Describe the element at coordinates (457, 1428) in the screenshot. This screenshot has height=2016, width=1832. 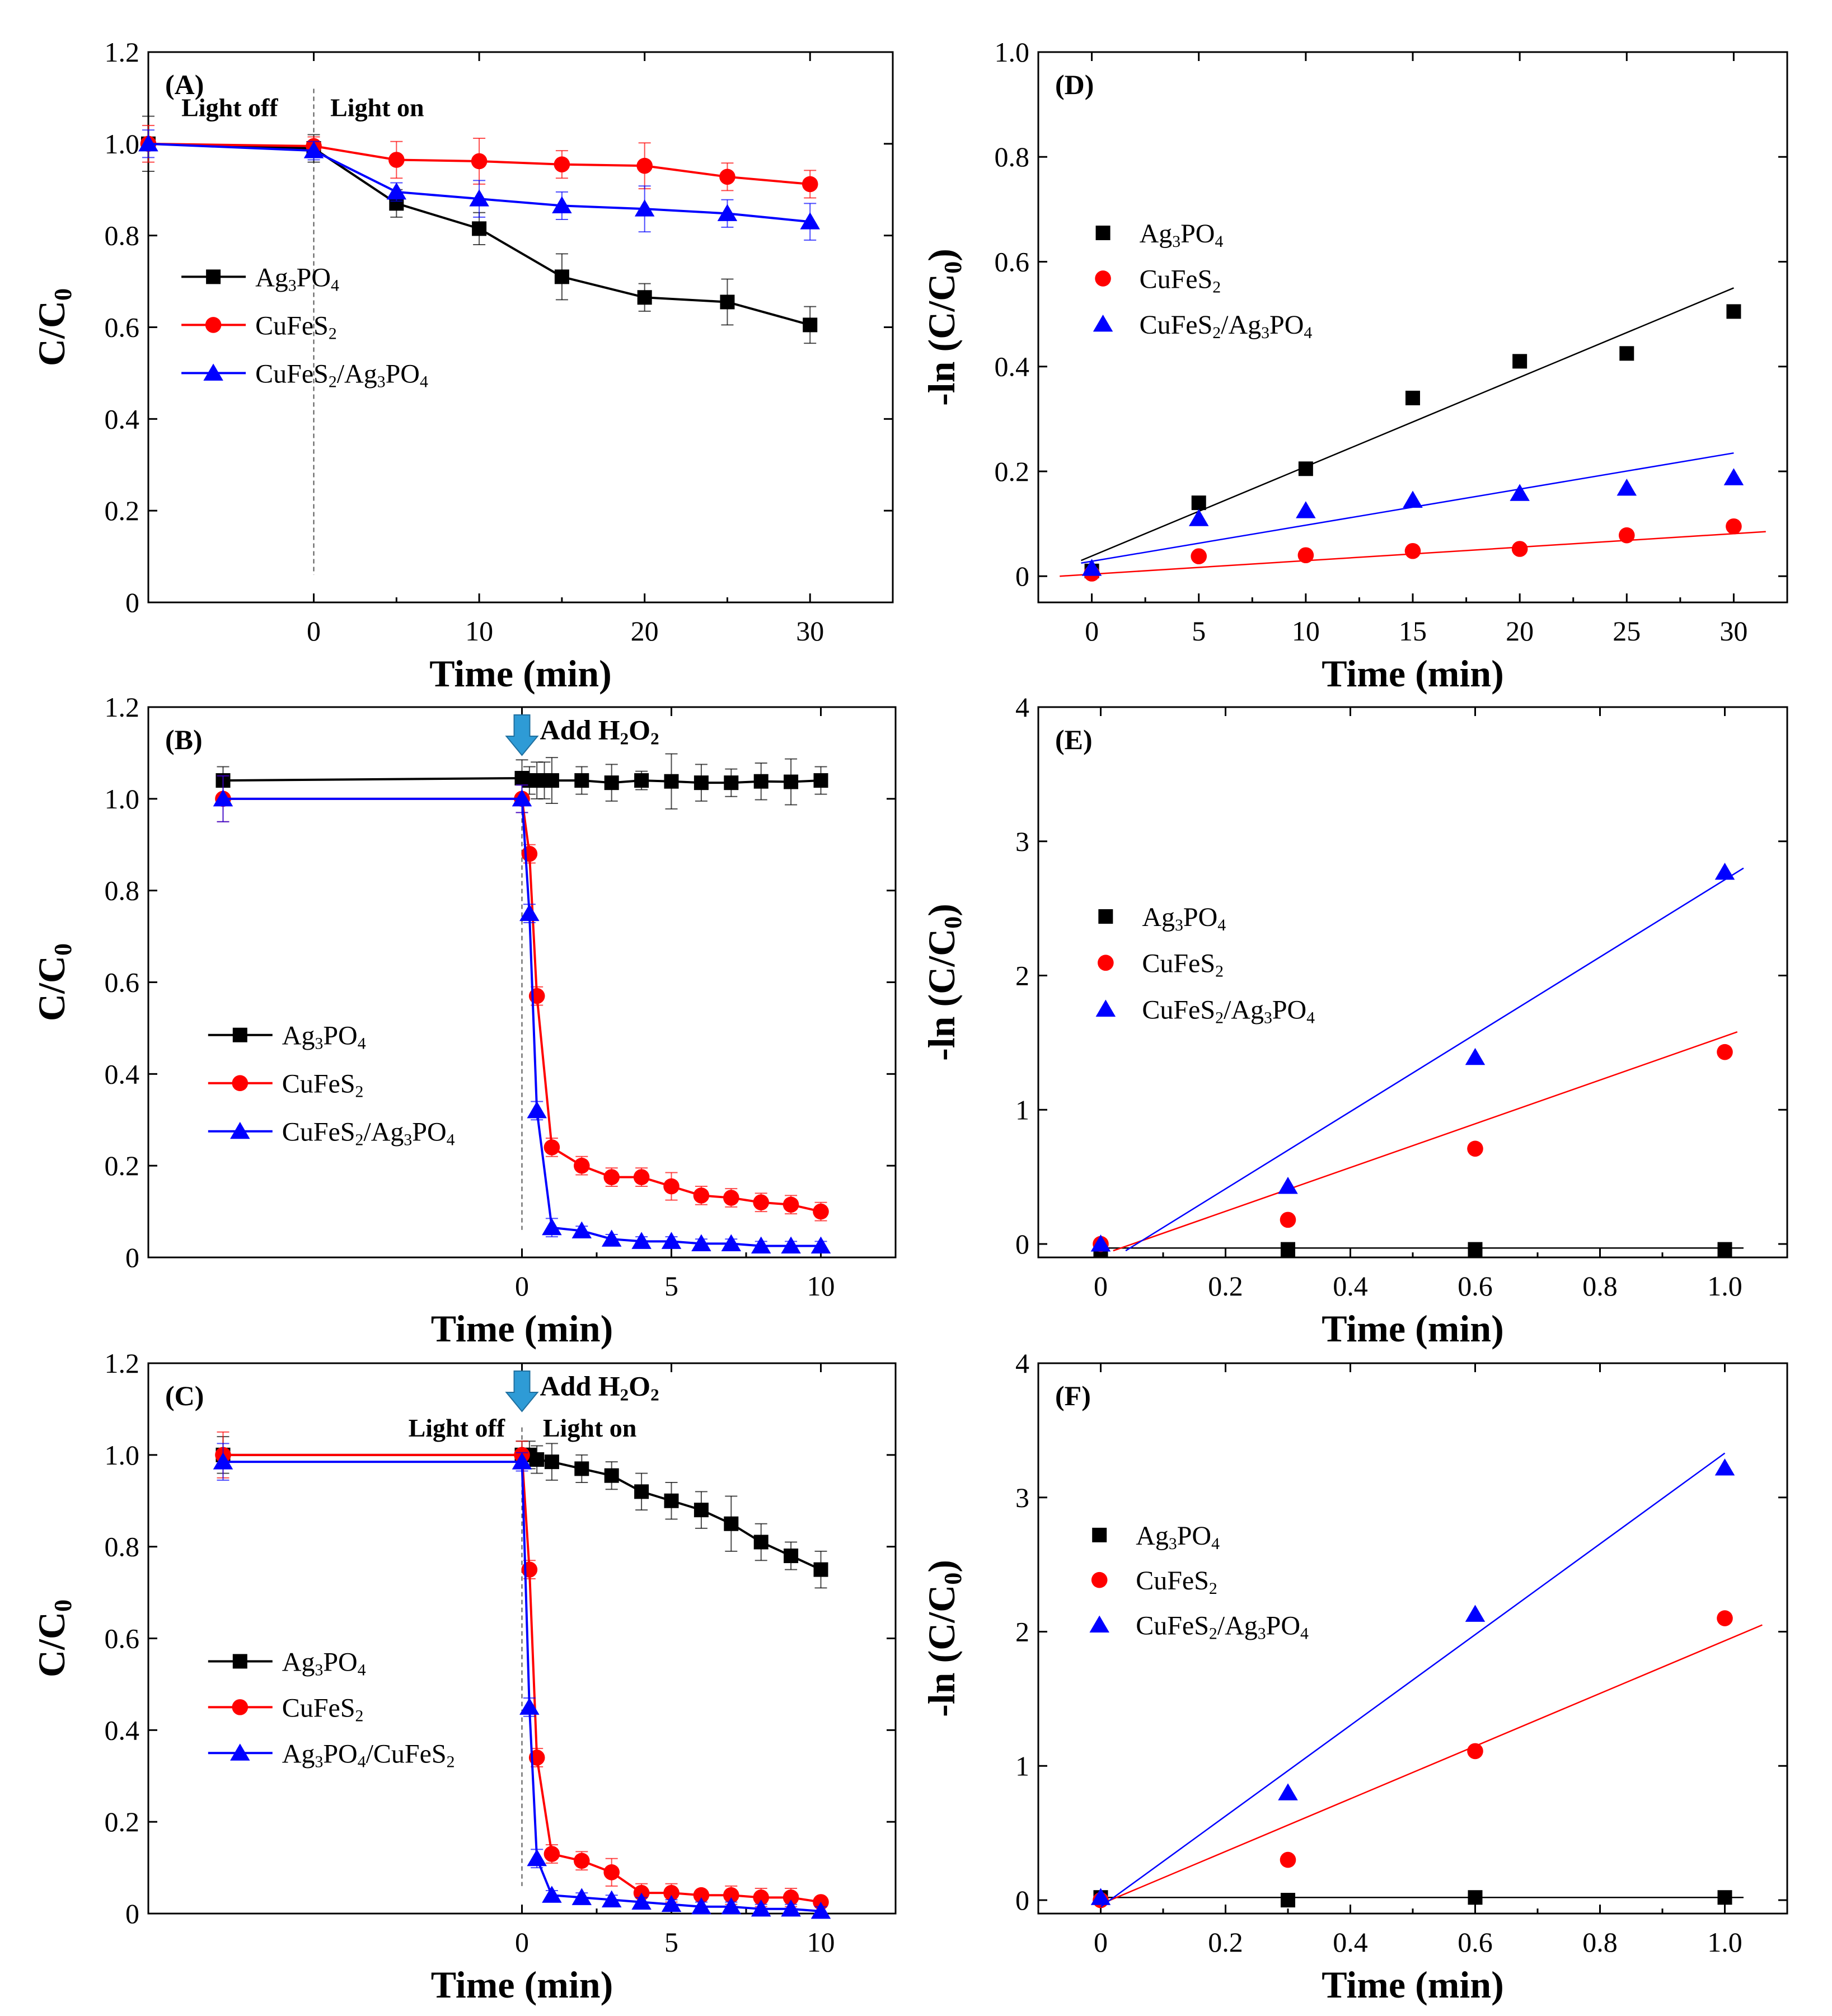
I see `annotation-text: Light off` at that location.